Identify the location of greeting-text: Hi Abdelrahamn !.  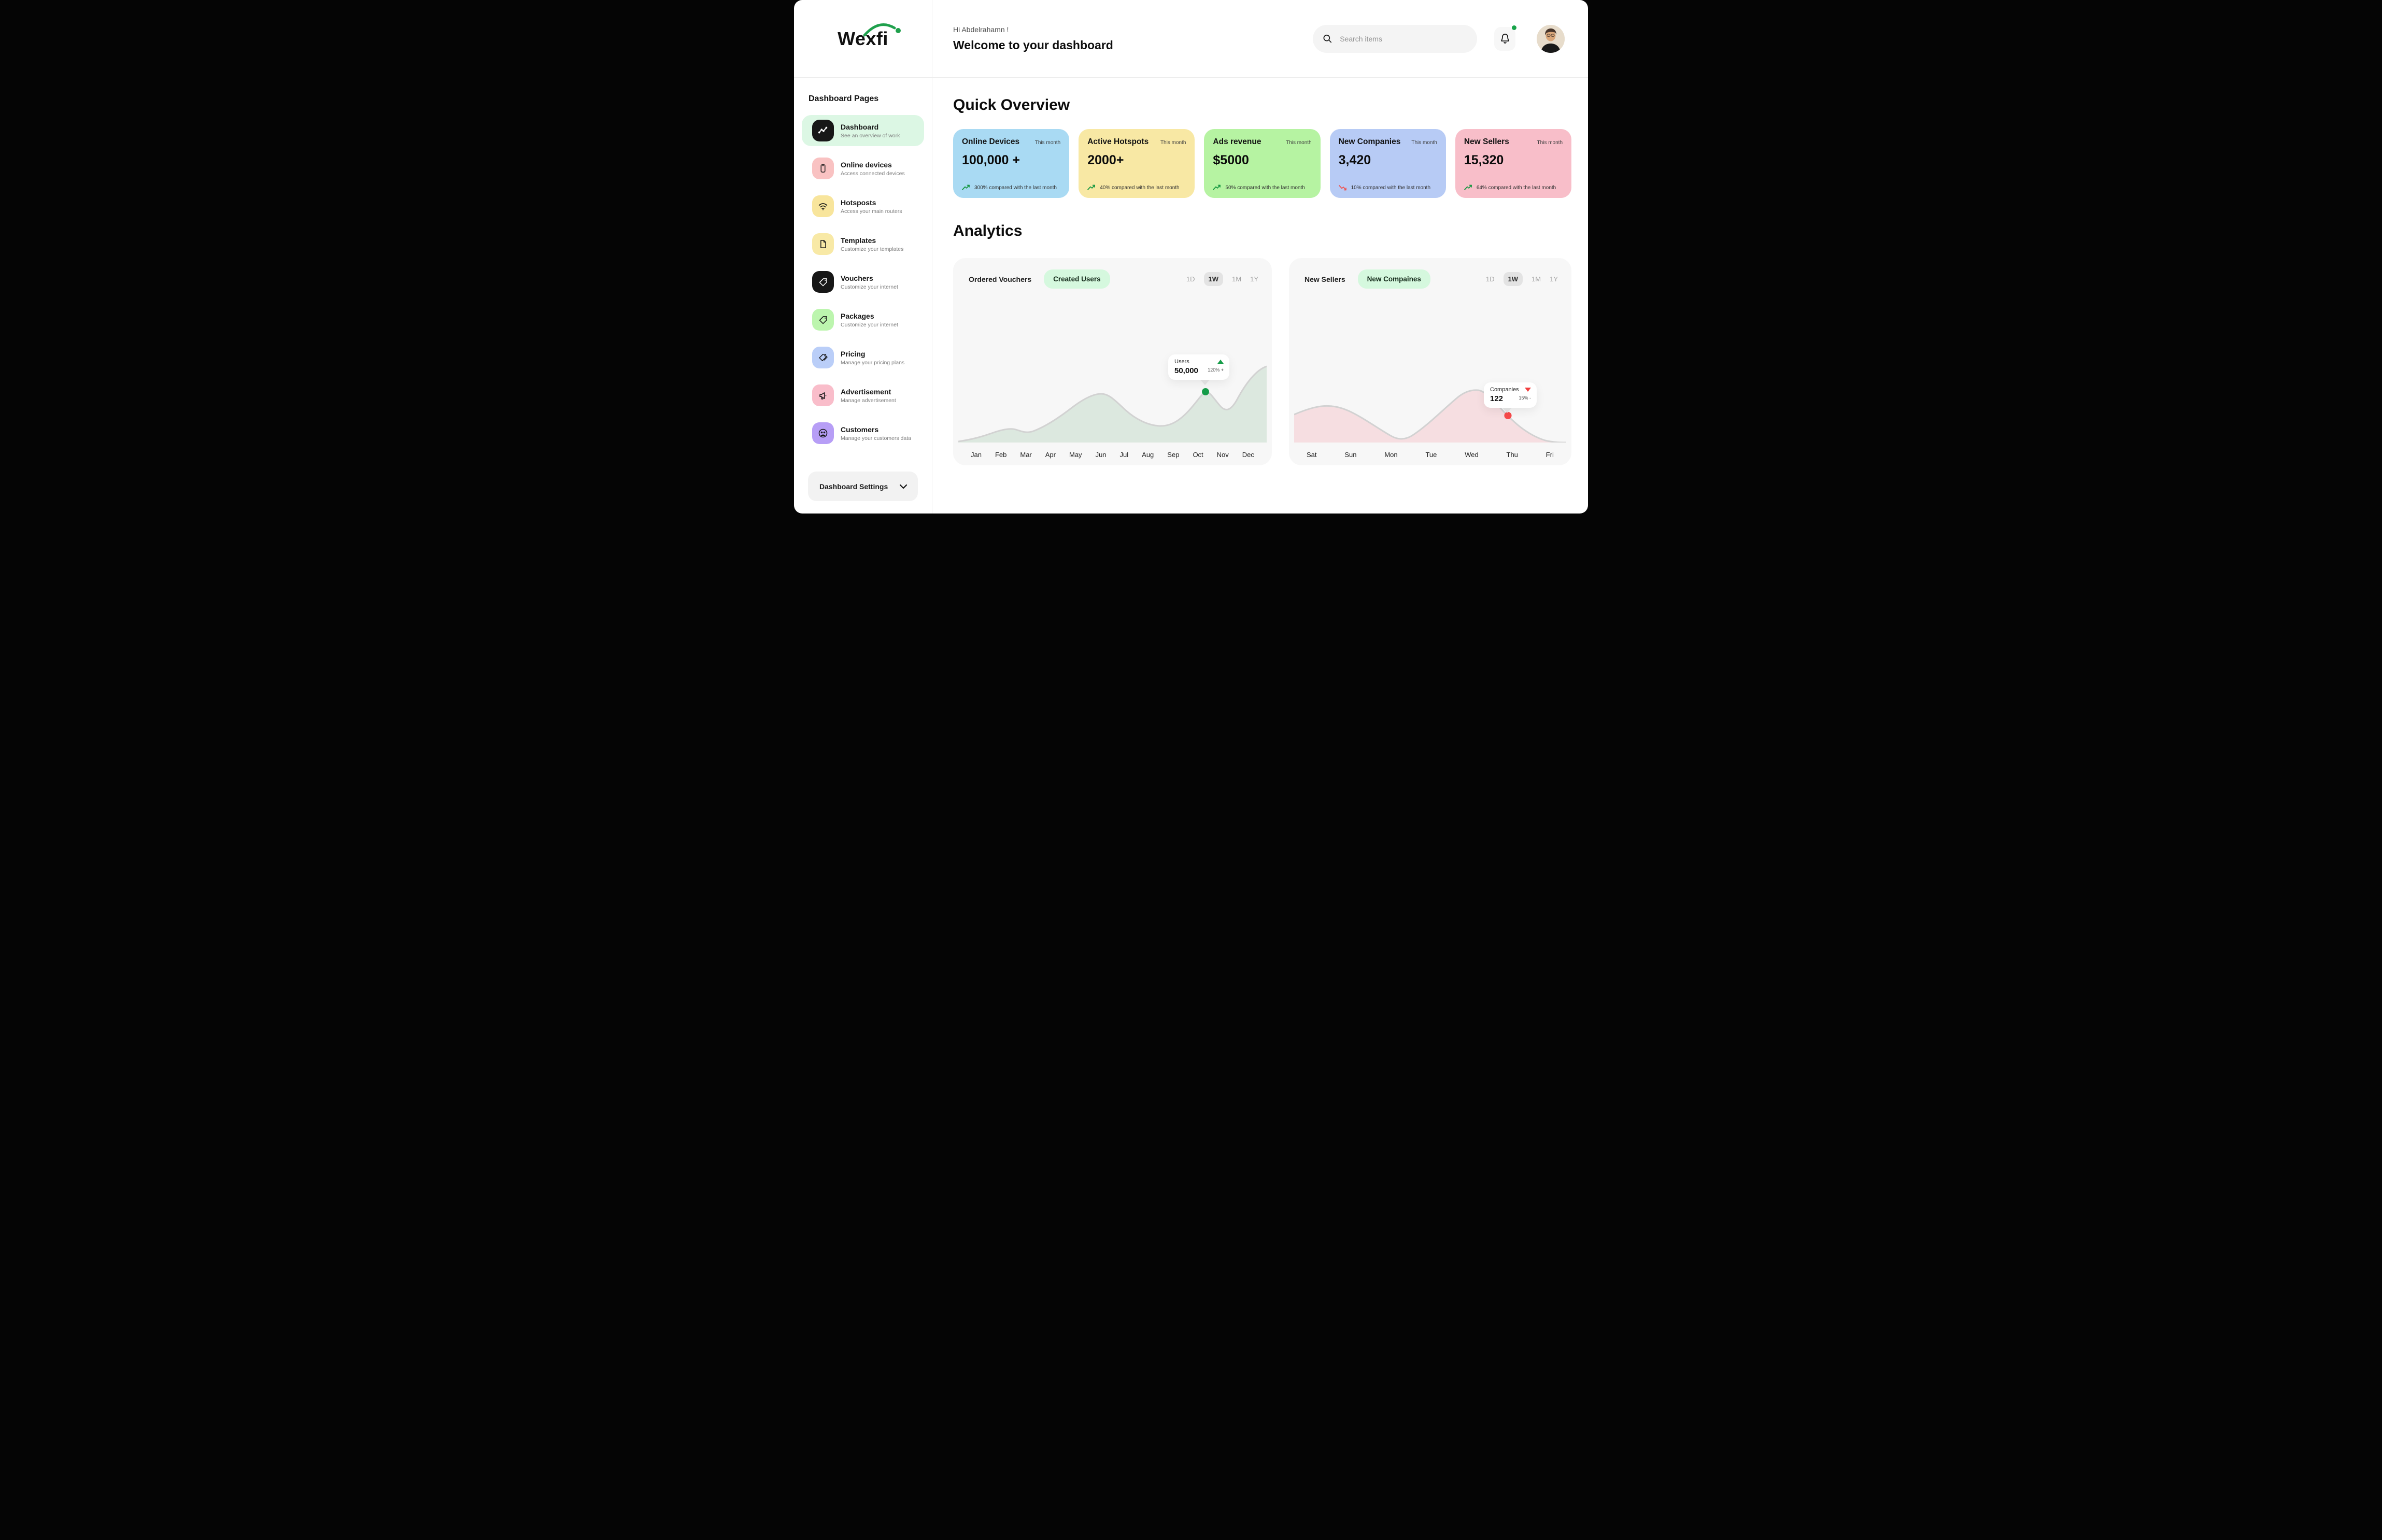
(981, 30).